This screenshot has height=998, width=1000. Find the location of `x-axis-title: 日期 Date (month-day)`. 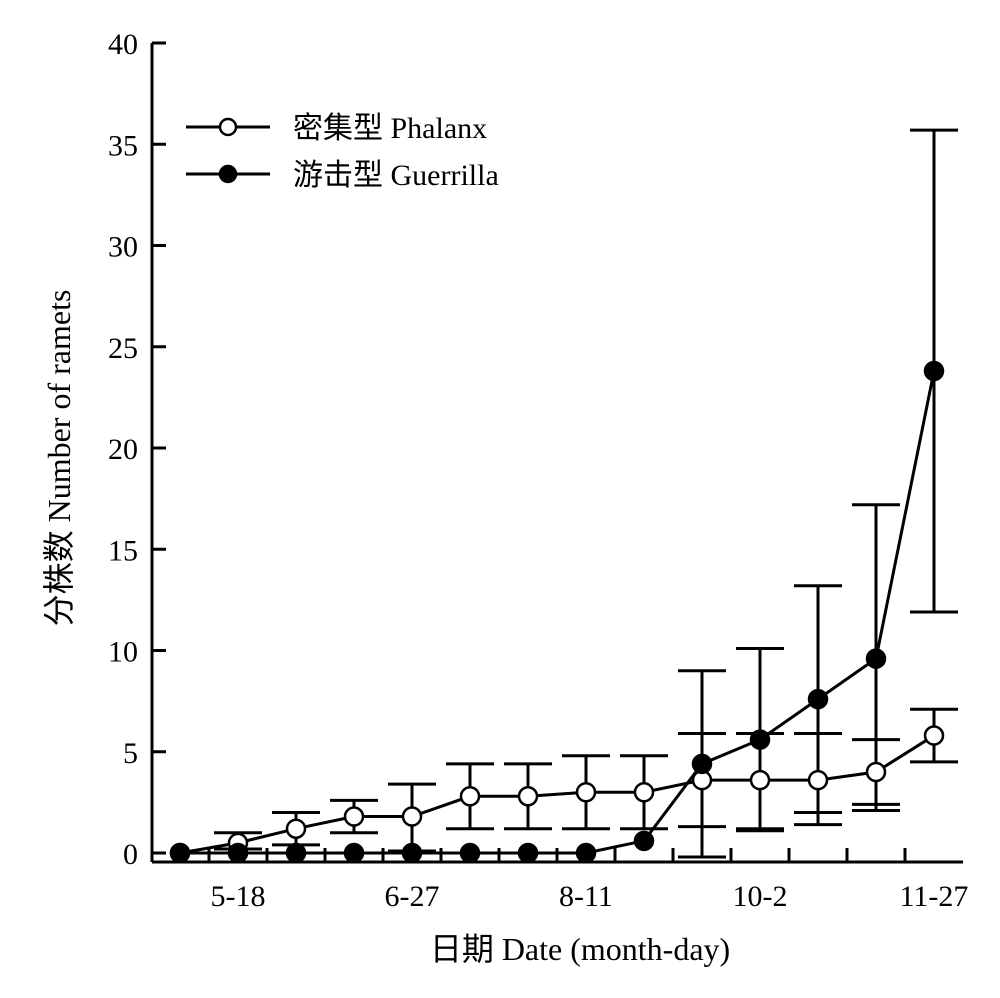

x-axis-title: 日期 Date (month-day) is located at coordinates (580, 949).